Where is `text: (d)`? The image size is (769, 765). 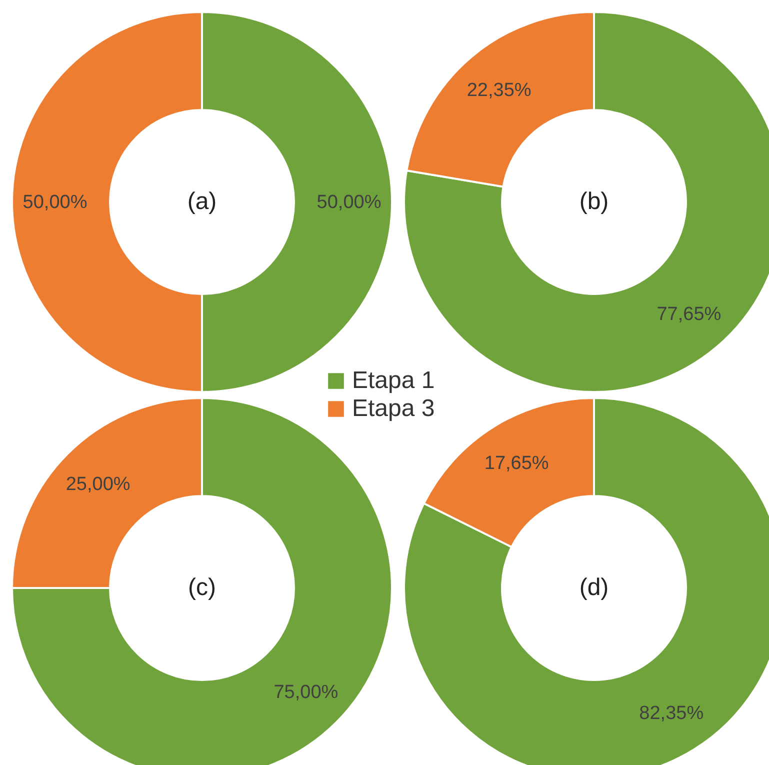 text: (d) is located at coordinates (594, 587).